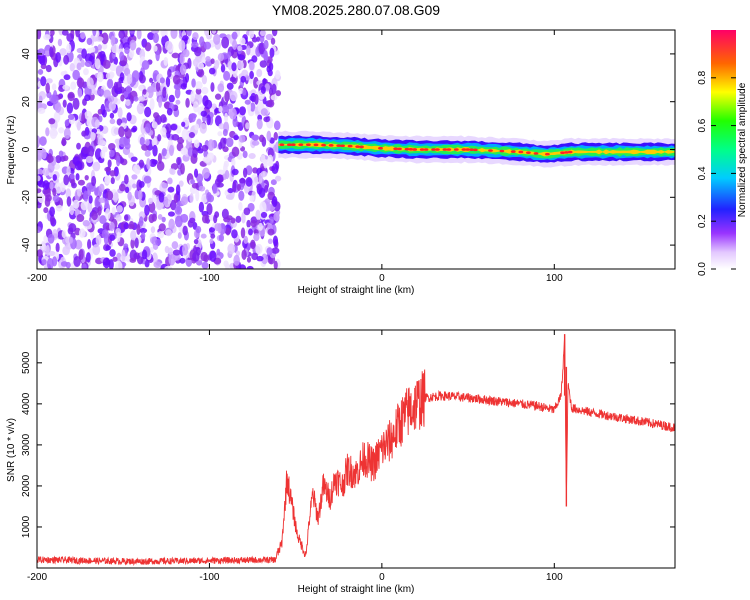  What do you see at coordinates (723, 149) in the screenshot?
I see `colorbar-gradient` at bounding box center [723, 149].